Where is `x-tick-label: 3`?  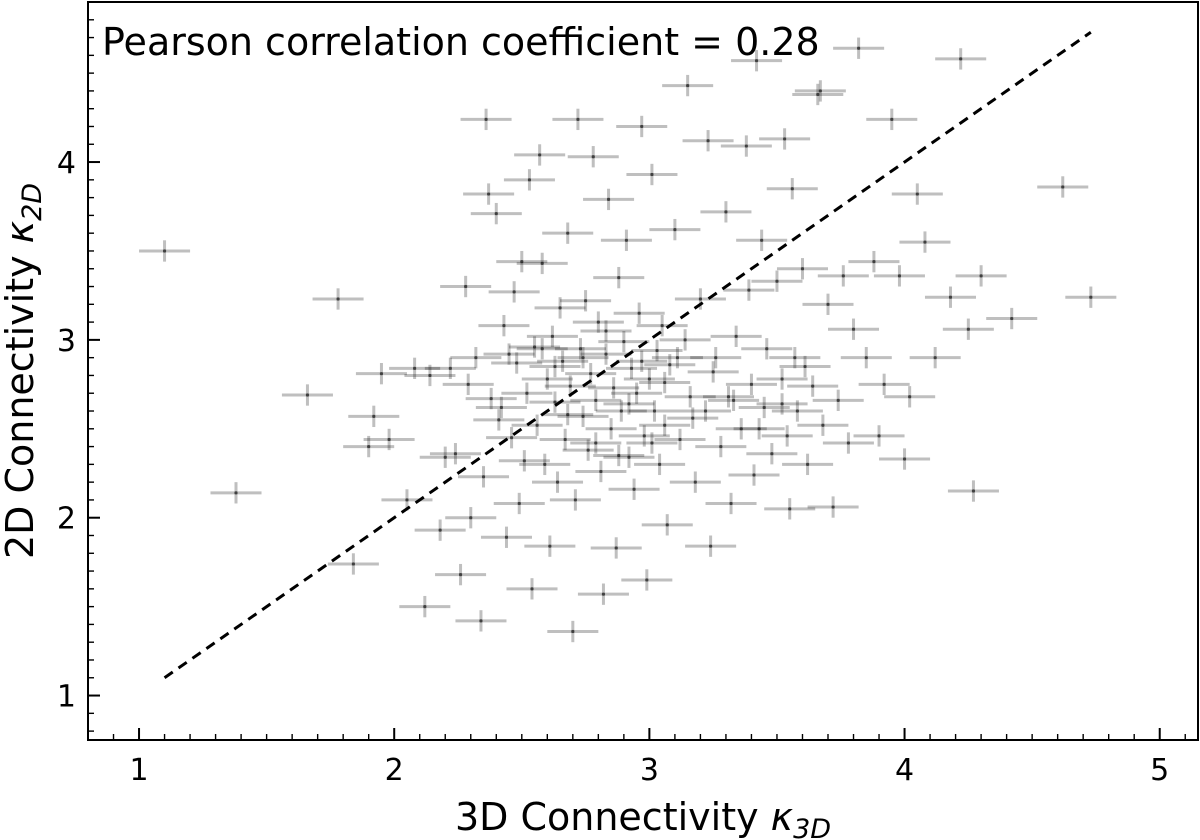 x-tick-label: 3 is located at coordinates (649, 770).